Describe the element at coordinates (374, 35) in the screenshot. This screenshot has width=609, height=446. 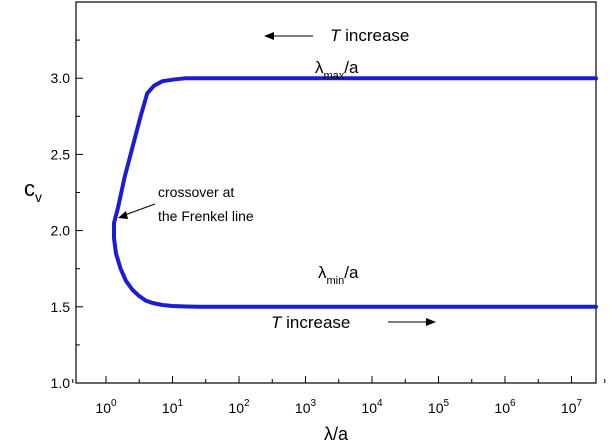
I see `top-arrow-label-text: increase` at that location.